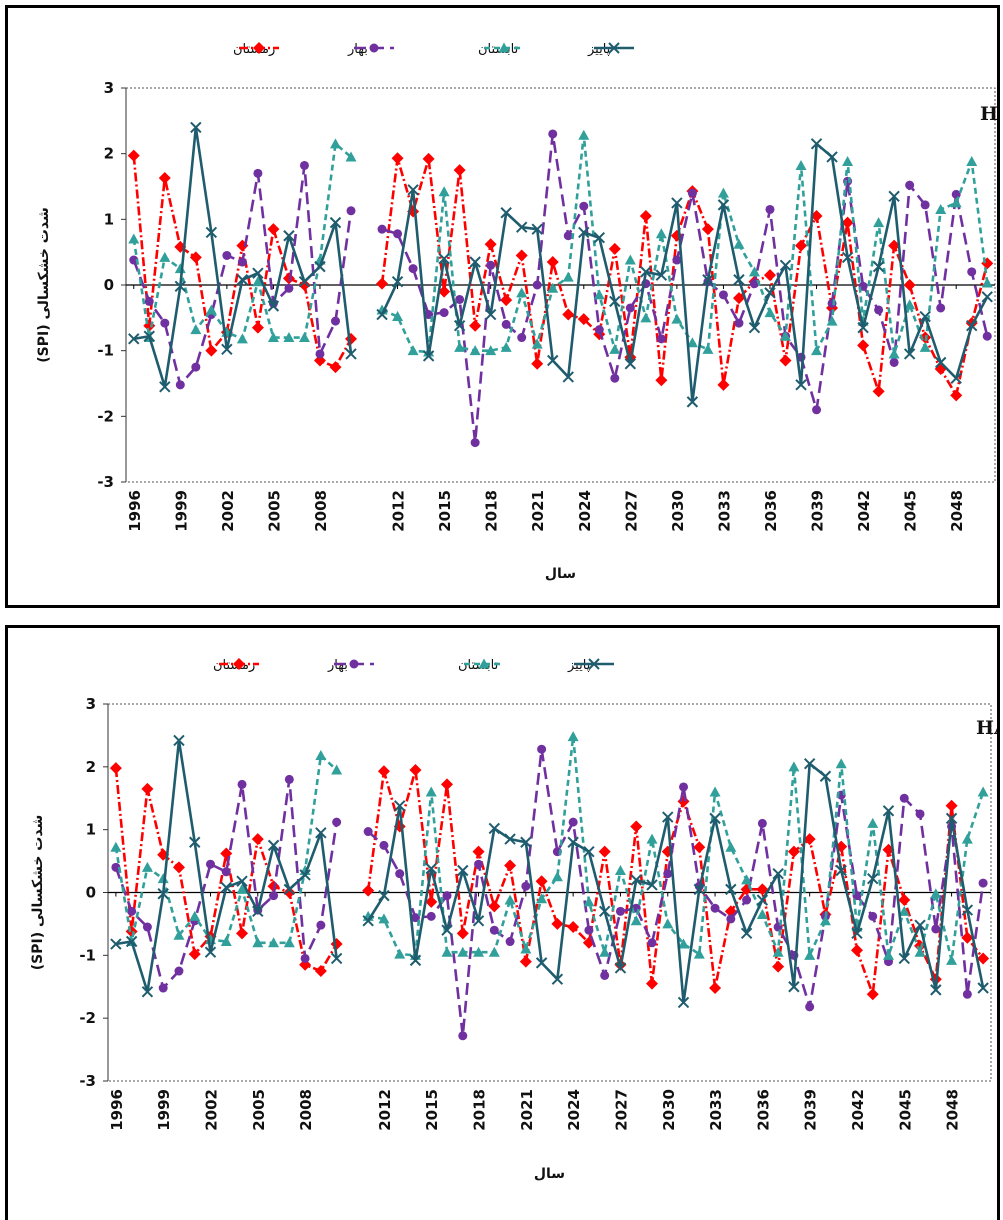 This screenshot has height=1220, width=1003. I want to click on x-tick-label: 2008, so click(321, 511).